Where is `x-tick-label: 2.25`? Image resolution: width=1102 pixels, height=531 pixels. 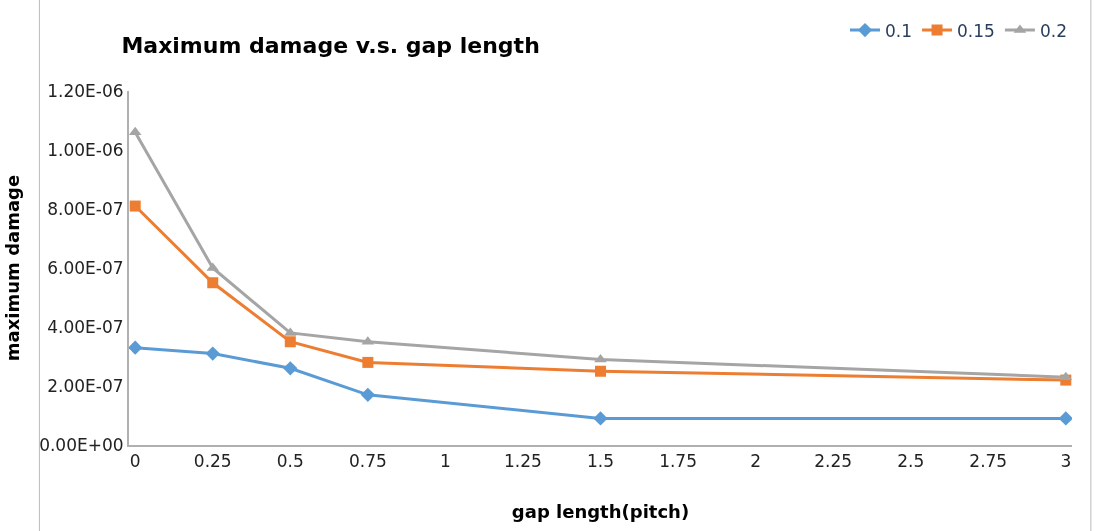 x-tick-label: 2.25 is located at coordinates (833, 461).